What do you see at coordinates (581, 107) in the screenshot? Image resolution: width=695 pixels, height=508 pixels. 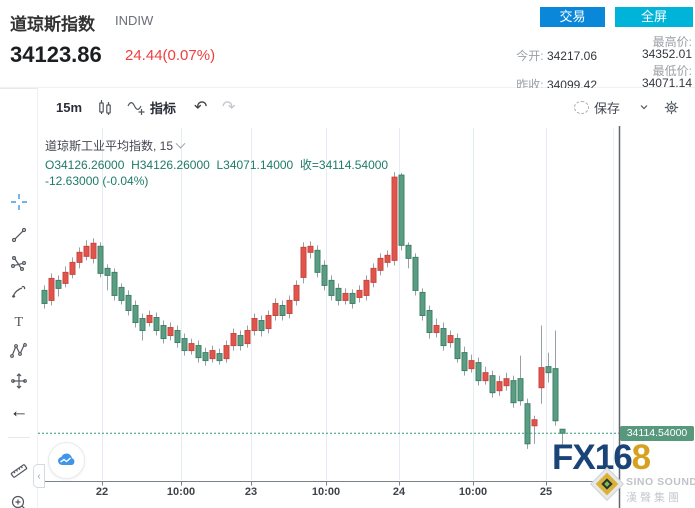 I see `cloud-save-icon` at bounding box center [581, 107].